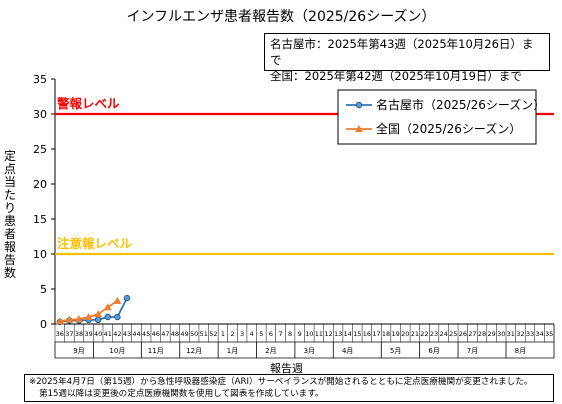 The width and height of the screenshot is (562, 404). Describe the element at coordinates (520, 334) in the screenshot. I see `x-tick-label: 32` at that location.